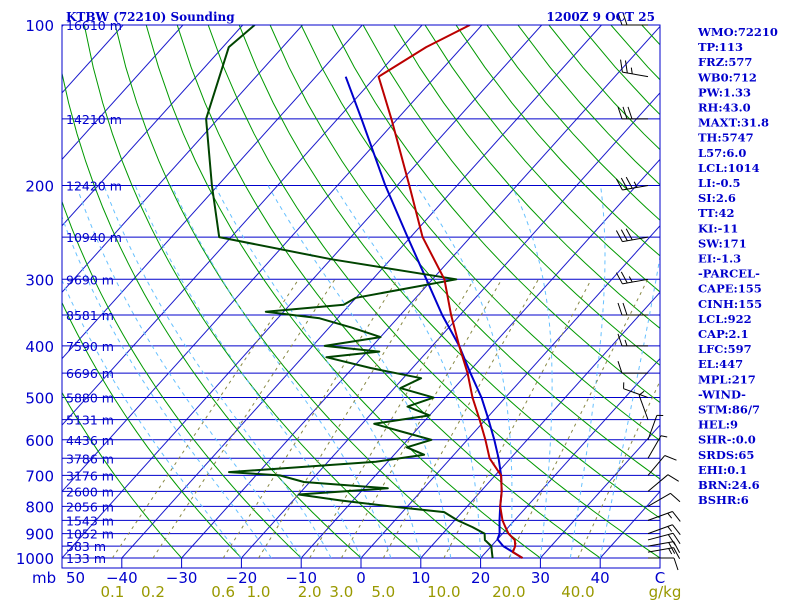  What do you see at coordinates (361, 578) in the screenshot?
I see `temp-tick-label: 0` at bounding box center [361, 578].